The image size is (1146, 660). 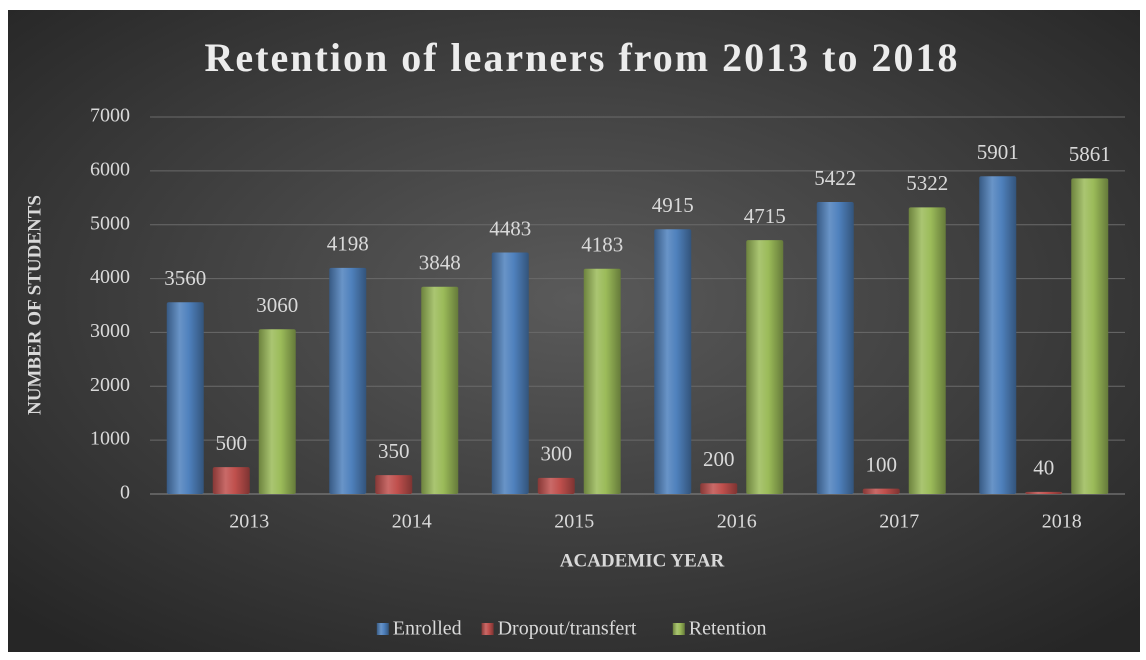 I want to click on data-label: 5322, so click(x=927, y=183).